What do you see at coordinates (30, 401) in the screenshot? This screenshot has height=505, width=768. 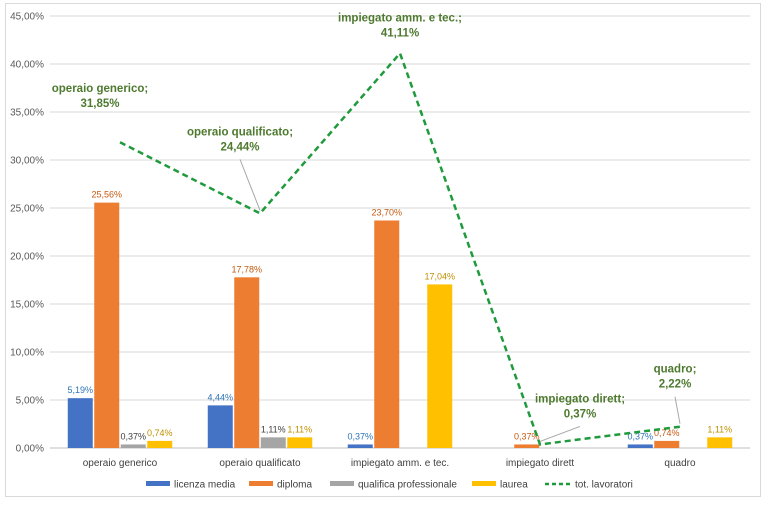 I see `y-tick-label: 5,00%` at bounding box center [30, 401].